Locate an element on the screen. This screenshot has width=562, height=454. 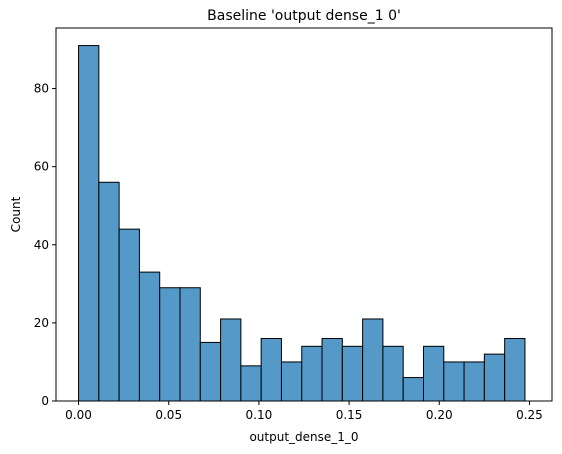
x-axis-ticks: 0.00 0.05 0.10 0.15 0.20 0.25 is located at coordinates (304, 411).